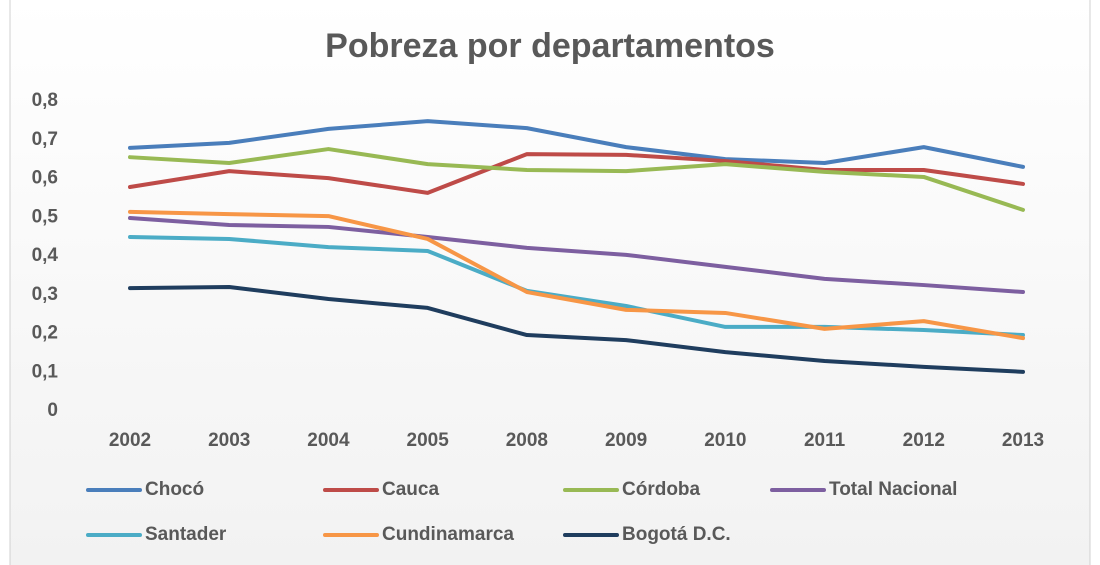 The height and width of the screenshot is (565, 1100). Describe the element at coordinates (45, 216) in the screenshot. I see `y-tick-label: 0,5` at that location.